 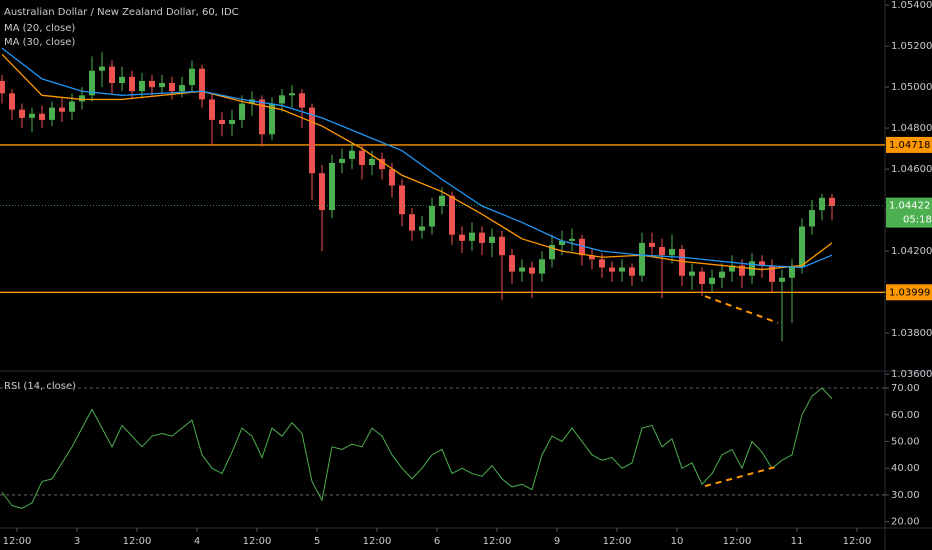 What do you see at coordinates (317, 541) in the screenshot?
I see `x-tick-label: 5` at bounding box center [317, 541].